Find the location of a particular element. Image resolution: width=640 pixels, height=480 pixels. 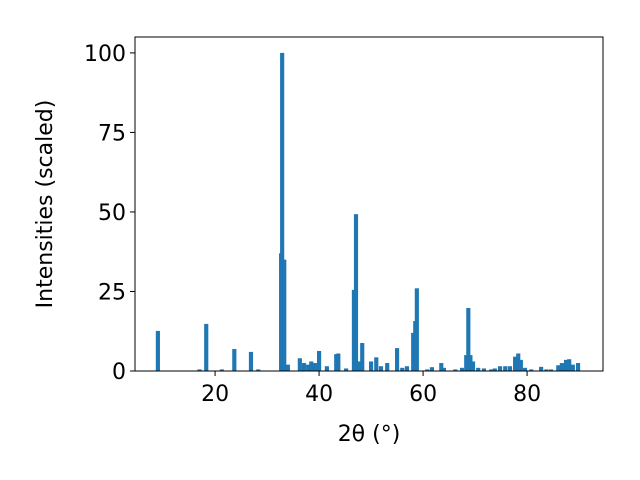

x-tick-label: 20 is located at coordinates (215, 394).